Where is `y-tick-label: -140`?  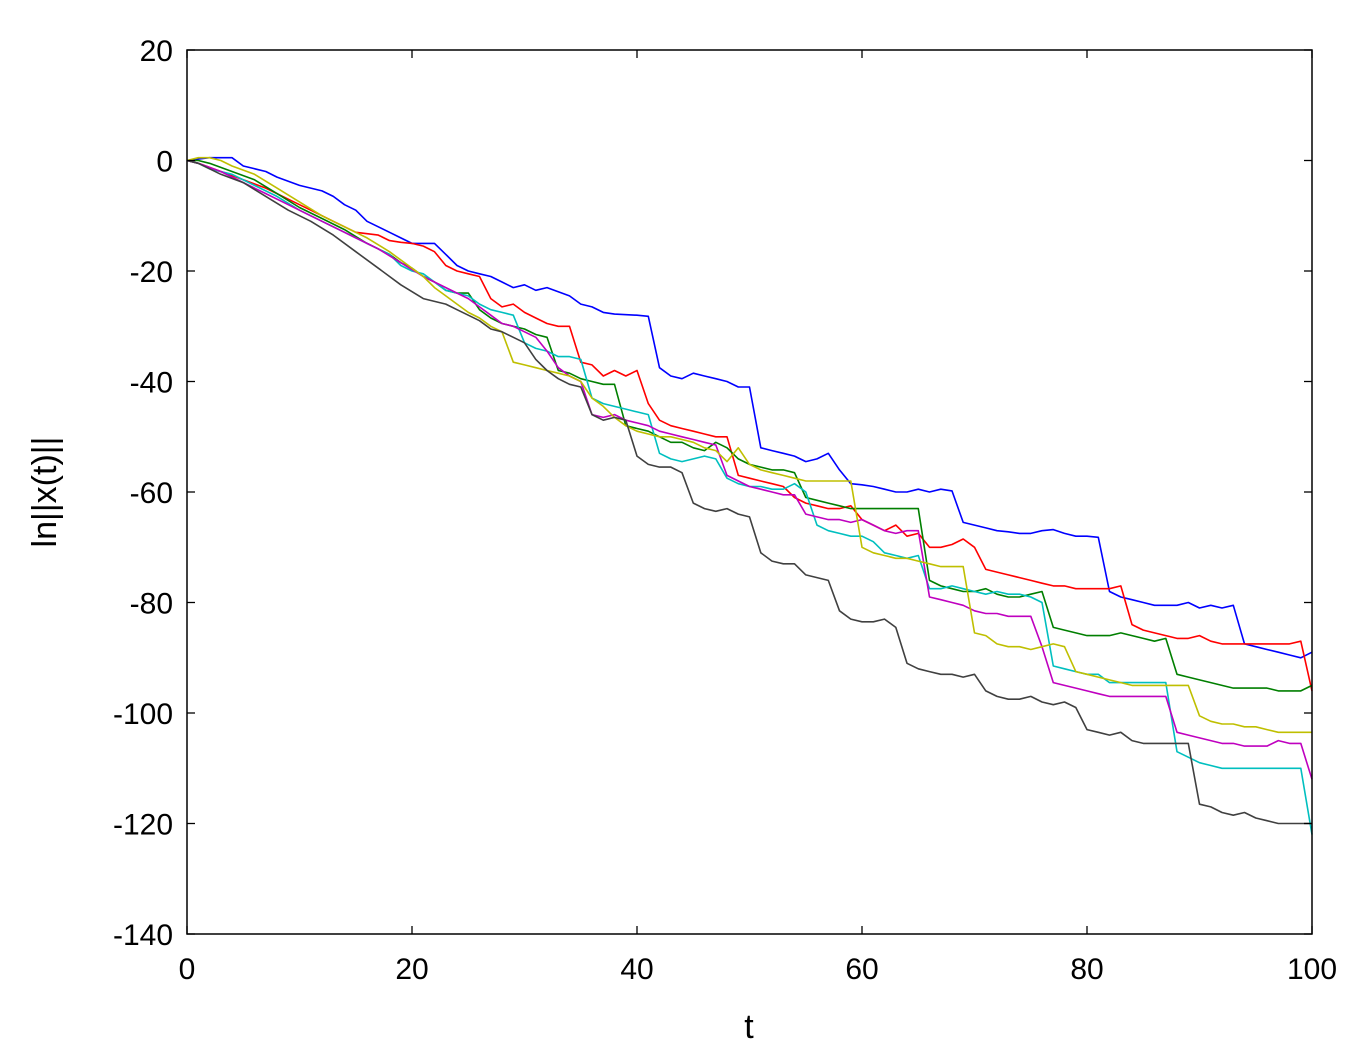
y-tick-label: -140 is located at coordinates (143, 935).